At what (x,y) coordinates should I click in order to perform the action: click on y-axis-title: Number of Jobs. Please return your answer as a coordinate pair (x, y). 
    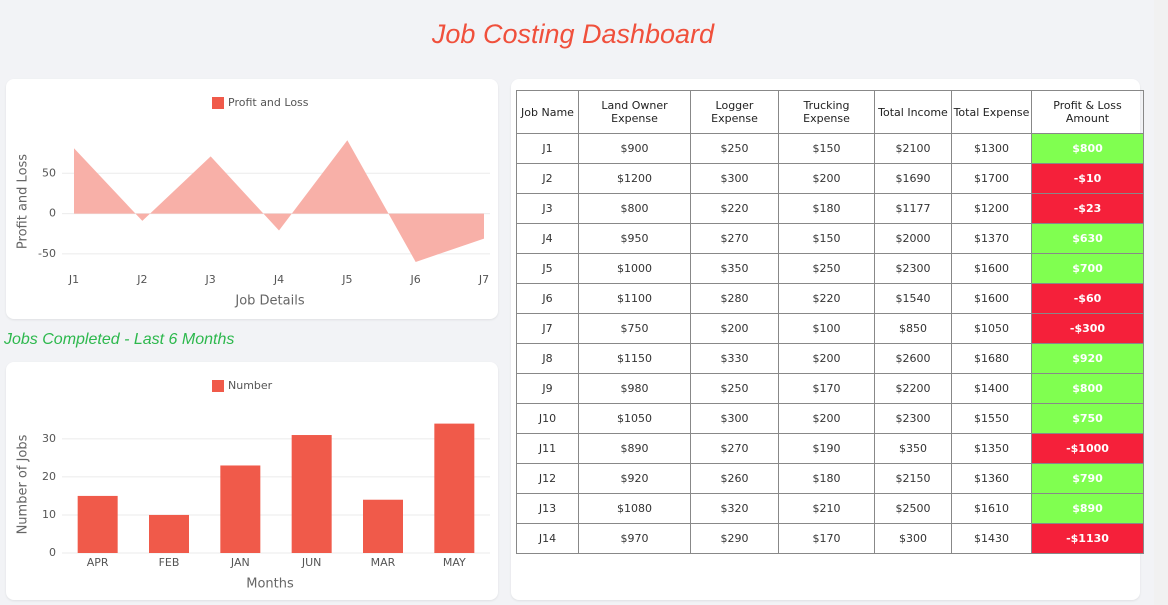
    Looking at the image, I should click on (23, 484).